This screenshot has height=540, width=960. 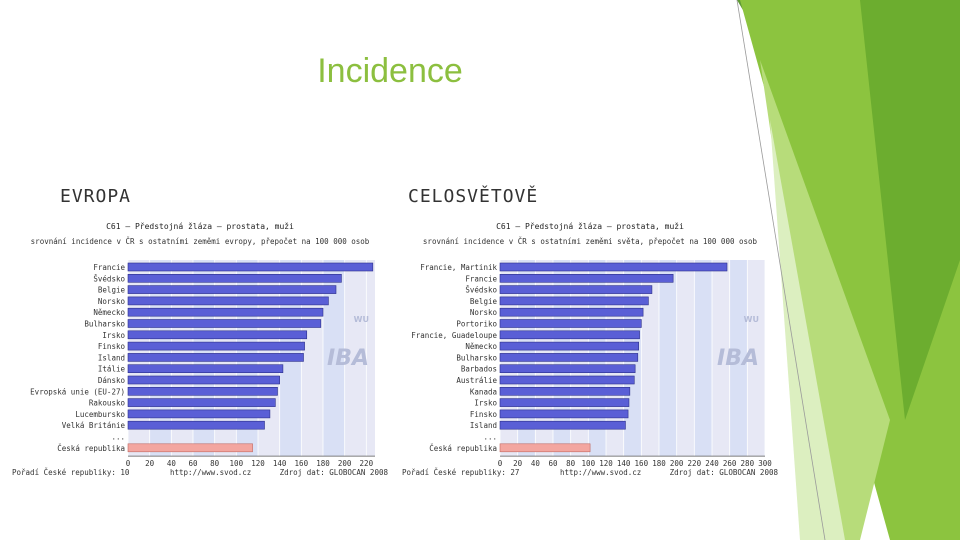 I want to click on world-tick-label: 0, so click(x=500, y=463).